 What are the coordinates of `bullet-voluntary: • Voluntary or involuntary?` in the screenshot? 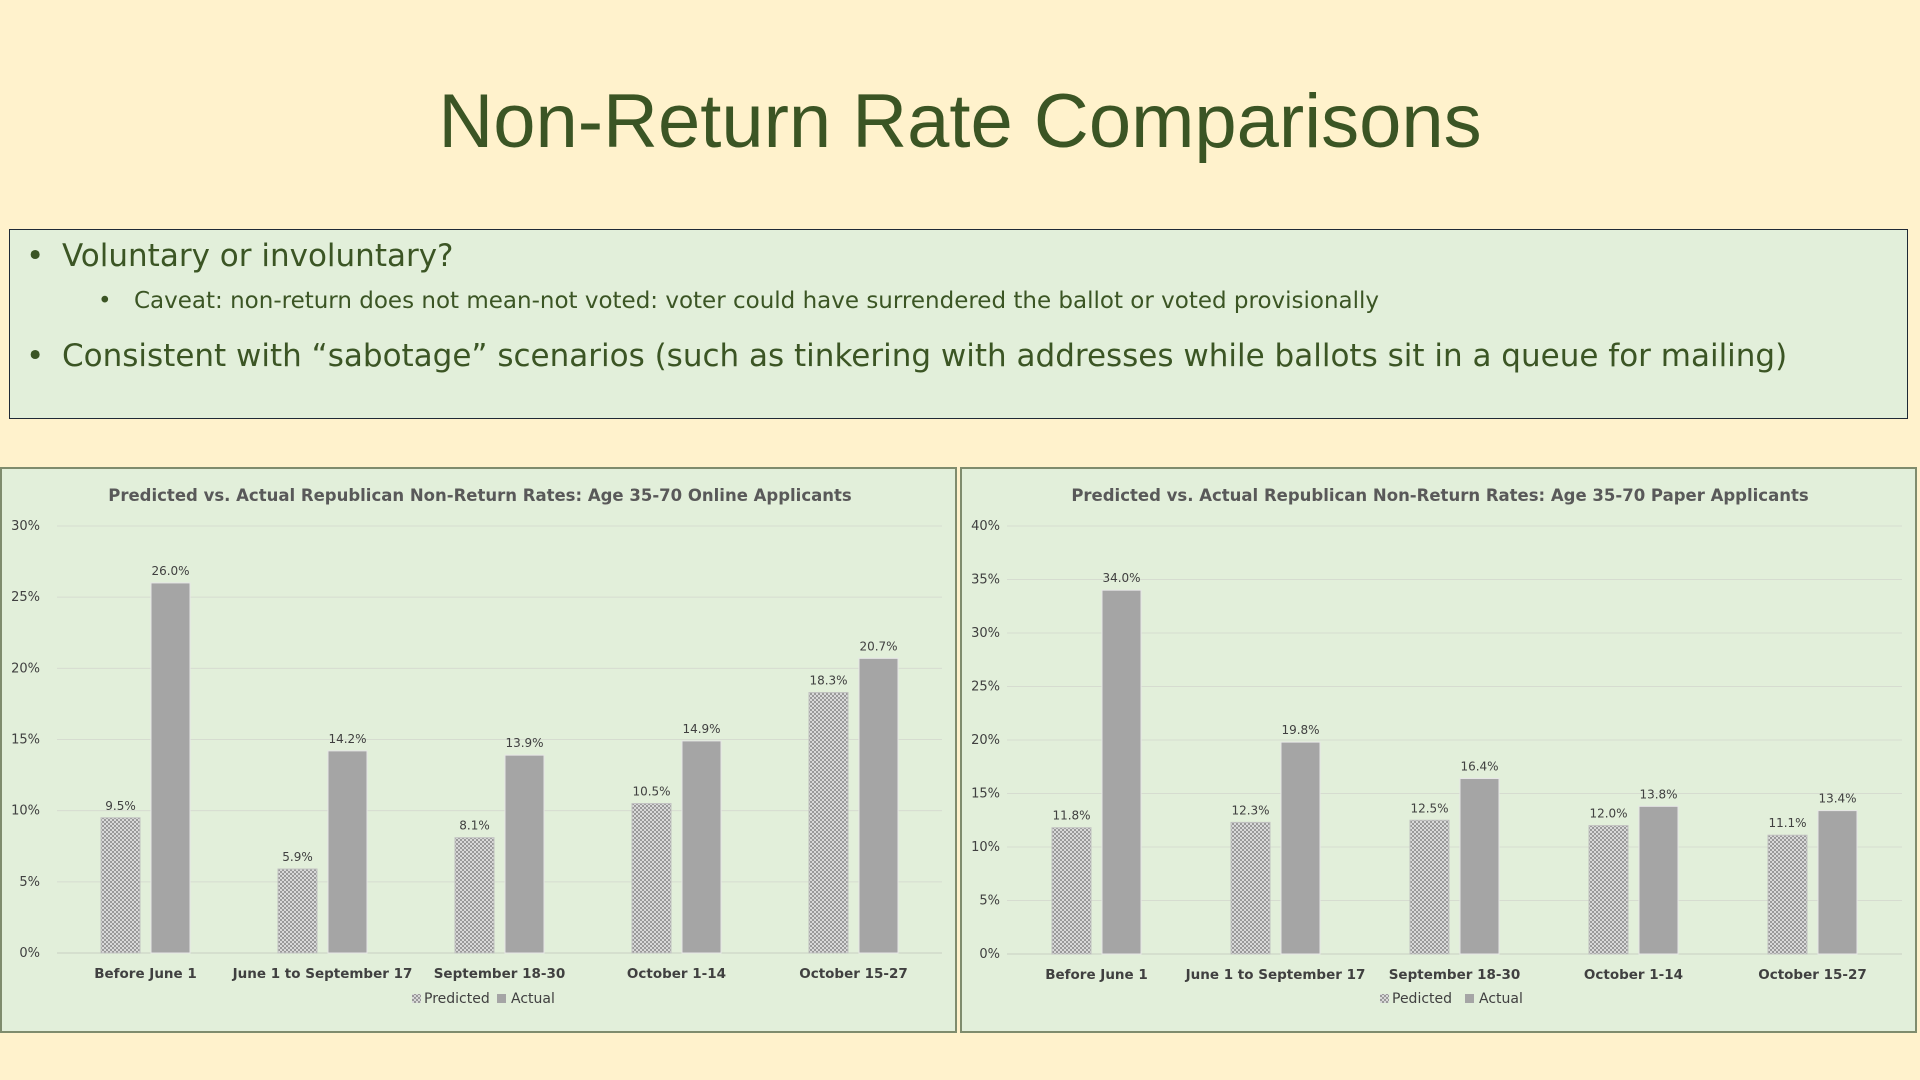 It's located at (240, 256).